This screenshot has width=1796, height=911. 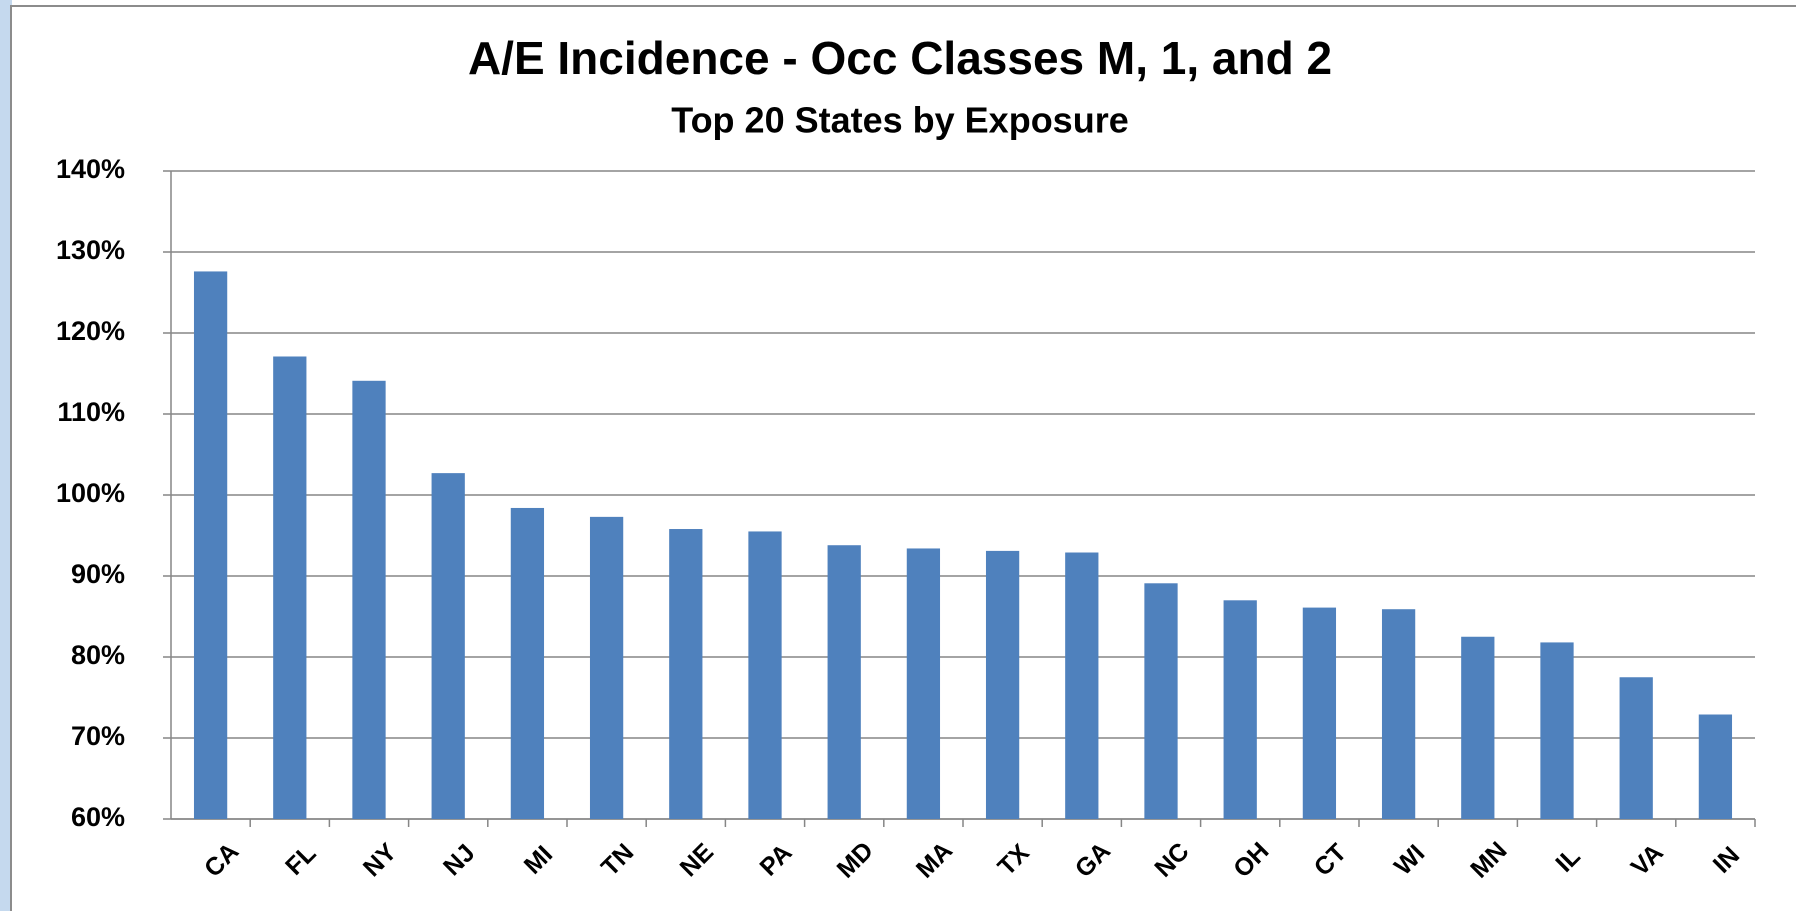 What do you see at coordinates (98, 817) in the screenshot?
I see `y-tick-label: 60%` at bounding box center [98, 817].